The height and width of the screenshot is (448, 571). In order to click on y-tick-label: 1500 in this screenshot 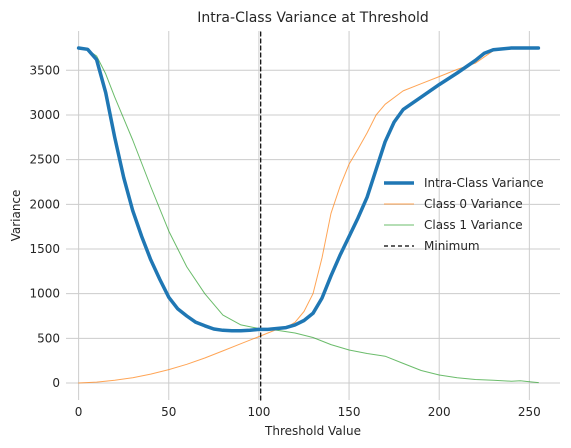, I will do `click(44, 249)`.